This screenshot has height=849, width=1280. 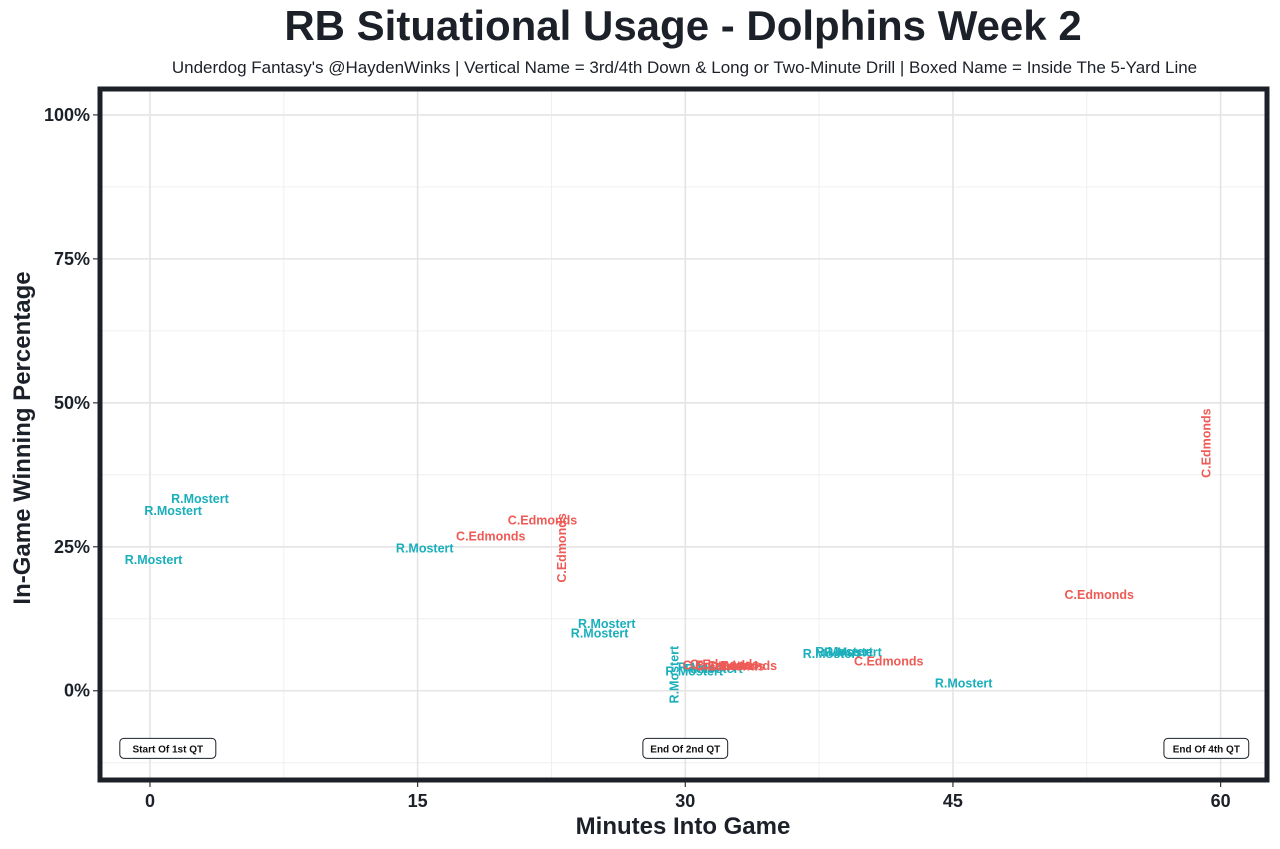 What do you see at coordinates (77, 691) in the screenshot?
I see `y-tick-label: 0%` at bounding box center [77, 691].